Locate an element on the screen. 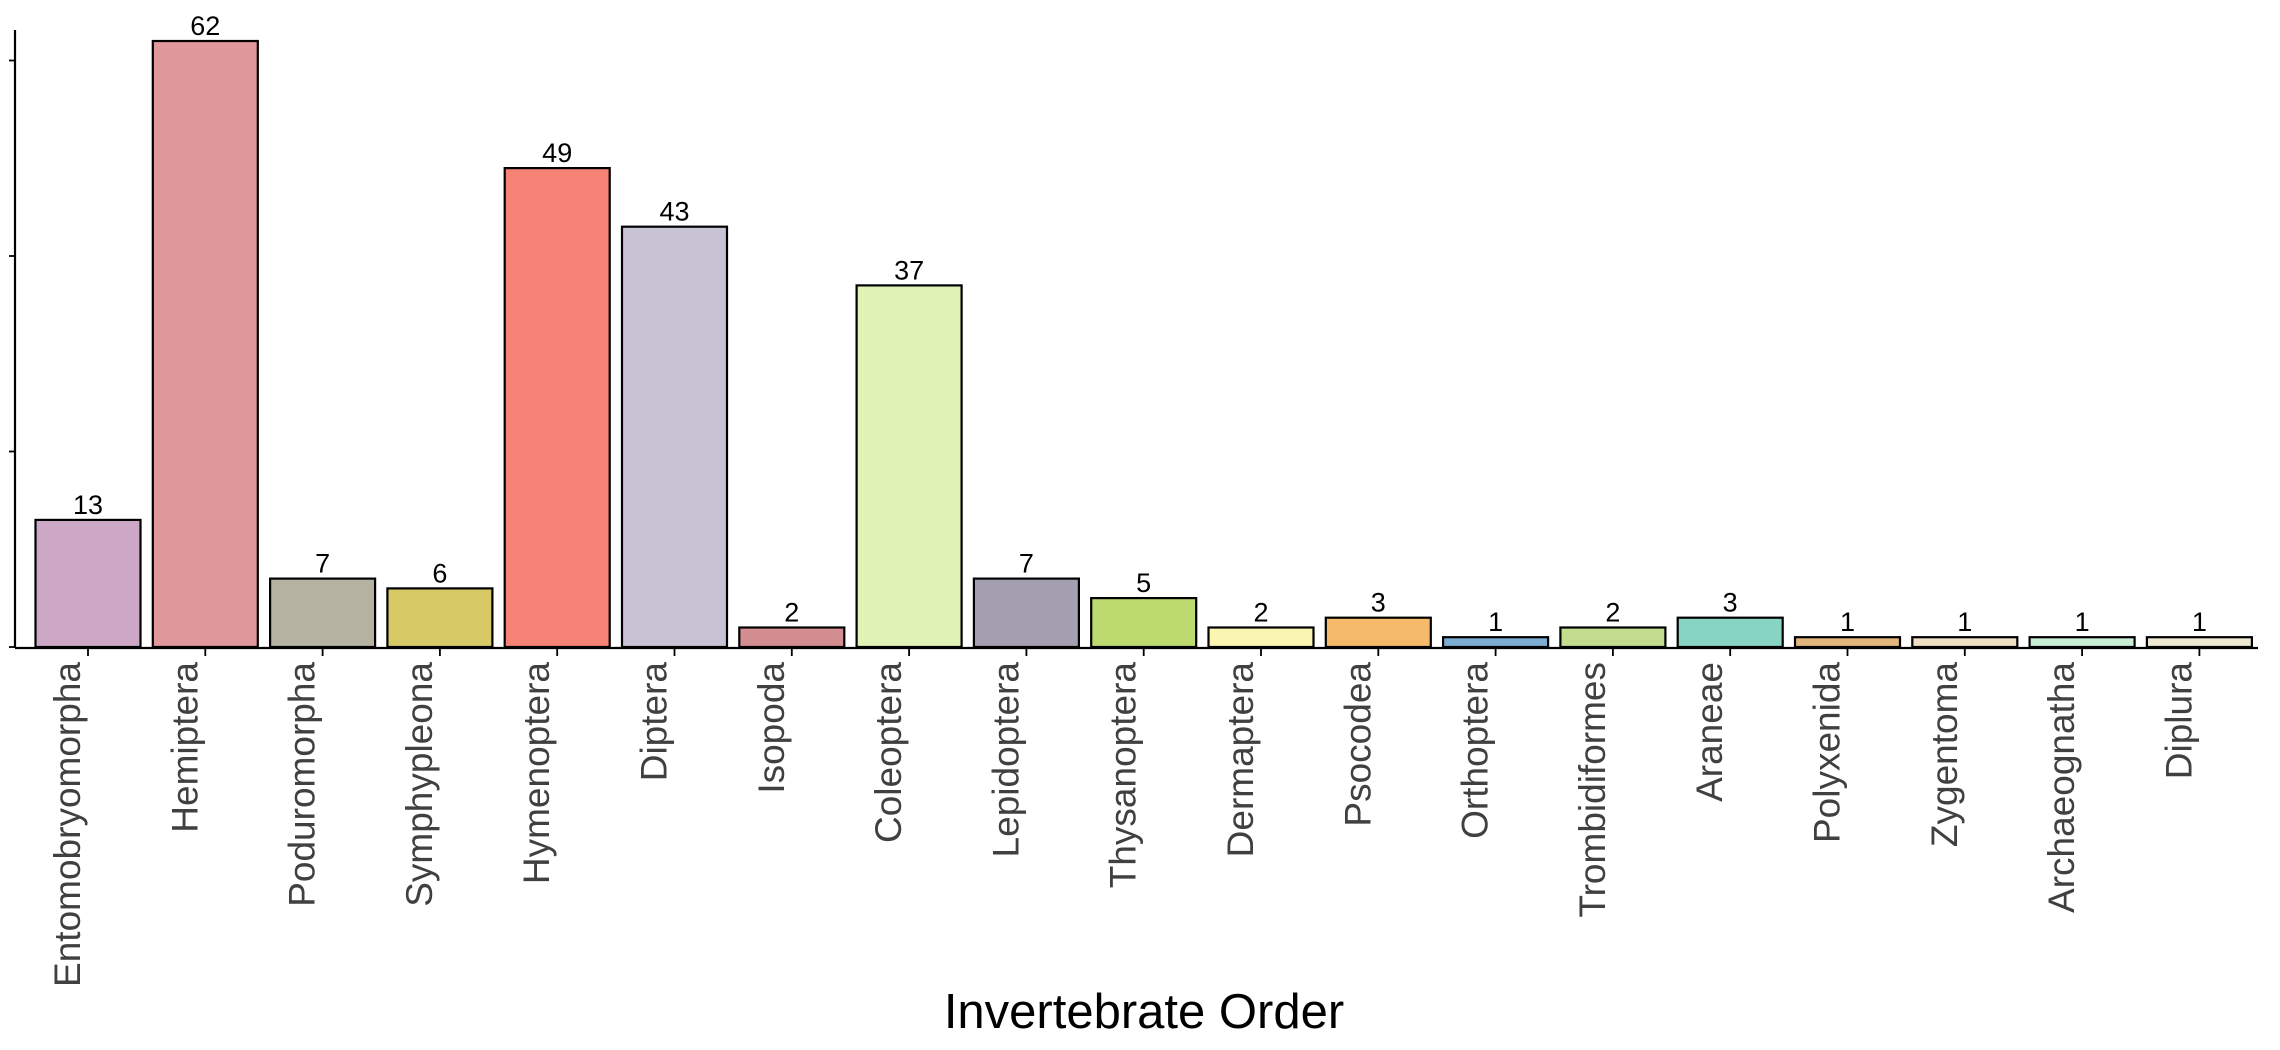 This screenshot has height=1050, width=2280. data-label-trombidiformes: 2 is located at coordinates (1612, 613).